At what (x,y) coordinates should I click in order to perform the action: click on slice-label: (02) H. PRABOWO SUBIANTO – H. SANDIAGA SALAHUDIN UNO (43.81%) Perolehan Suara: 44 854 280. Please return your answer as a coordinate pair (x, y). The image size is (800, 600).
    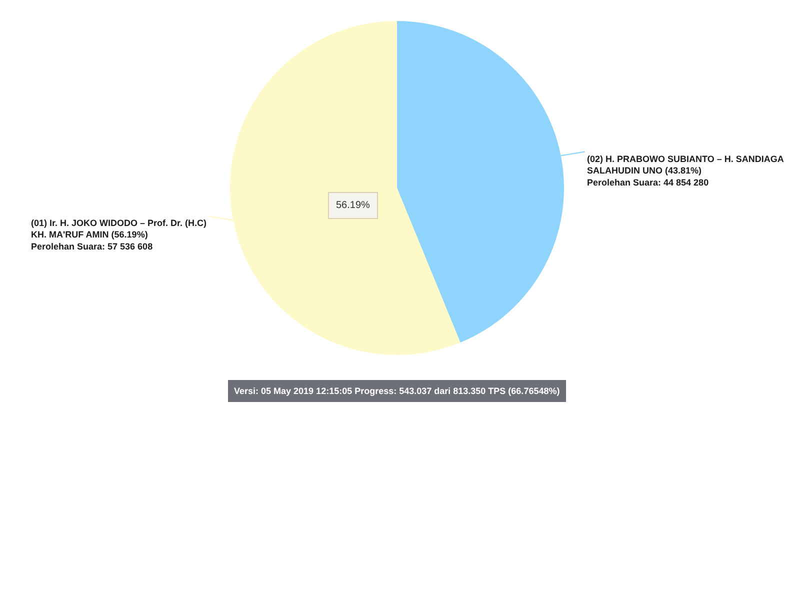
    Looking at the image, I should click on (685, 171).